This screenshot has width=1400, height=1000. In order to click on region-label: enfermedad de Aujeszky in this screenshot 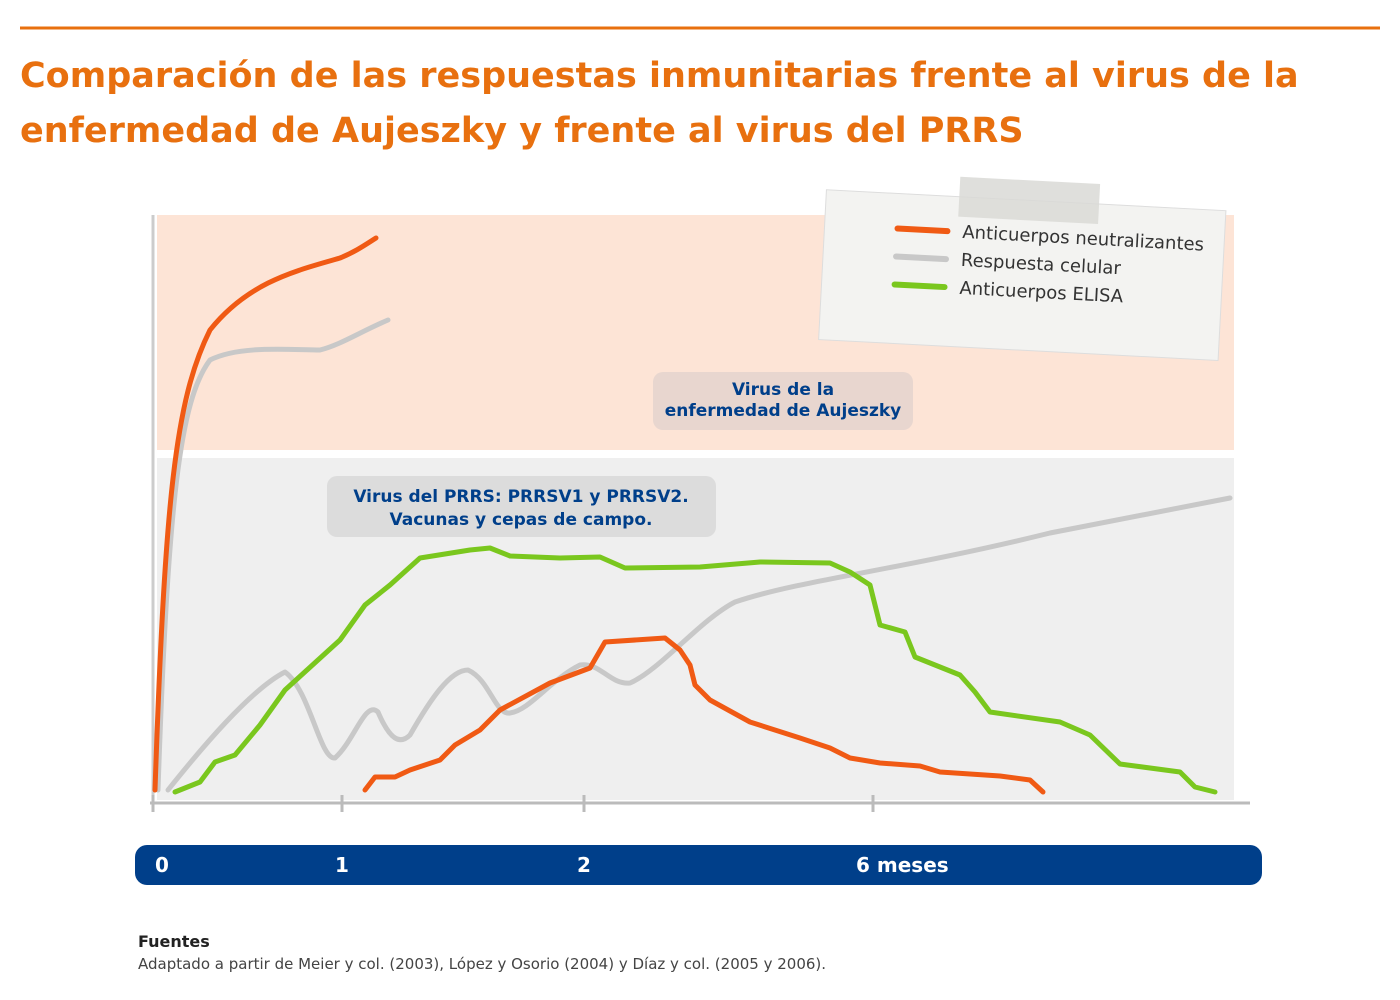, I will do `click(783, 411)`.